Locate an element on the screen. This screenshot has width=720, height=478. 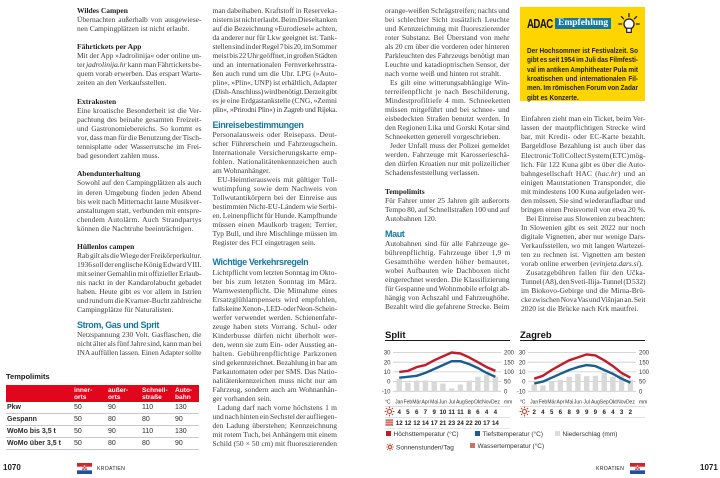
svg-text: 21 is located at coordinates (442, 423).